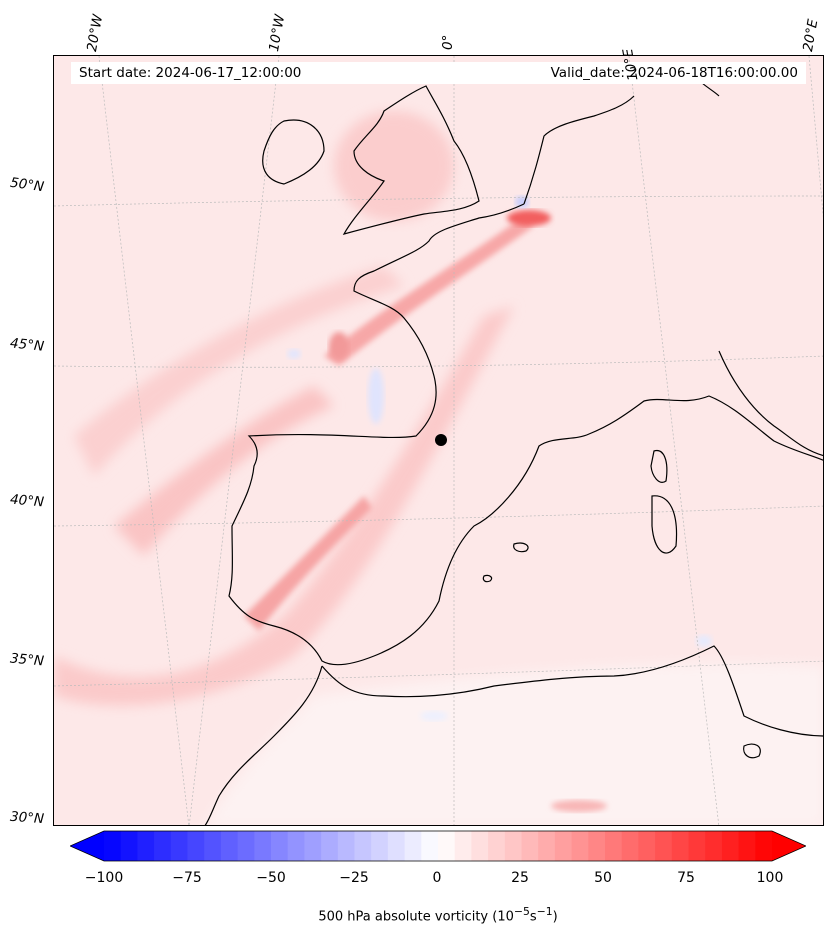  I want to click on colorbar-label-text: 500 hPa absolute vorticity (10, so click(416, 917).